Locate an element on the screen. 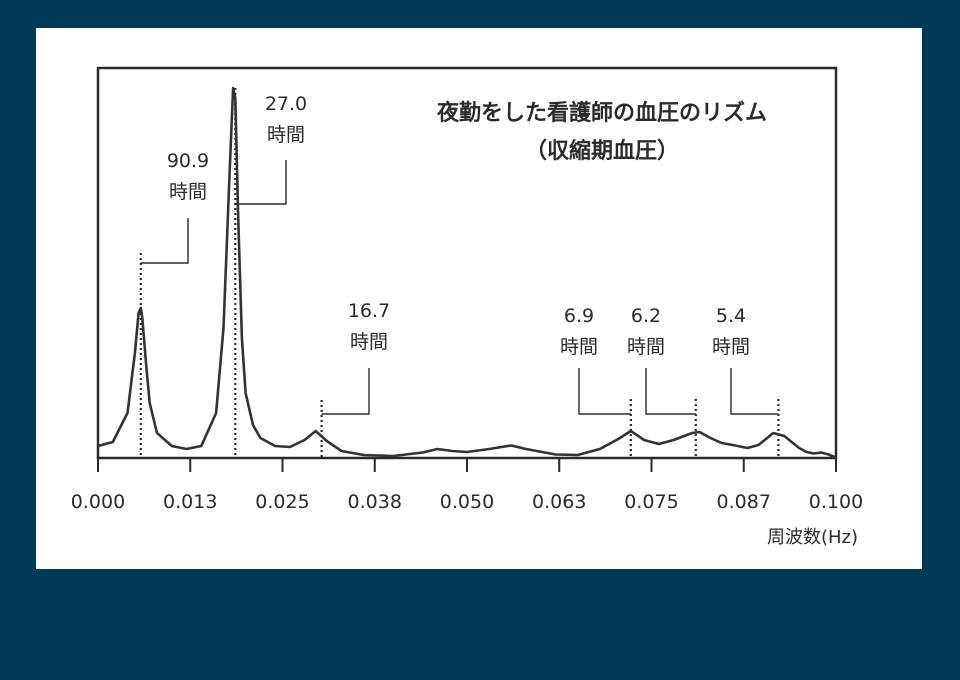  peak-period-value: 6.9 is located at coordinates (579, 316).